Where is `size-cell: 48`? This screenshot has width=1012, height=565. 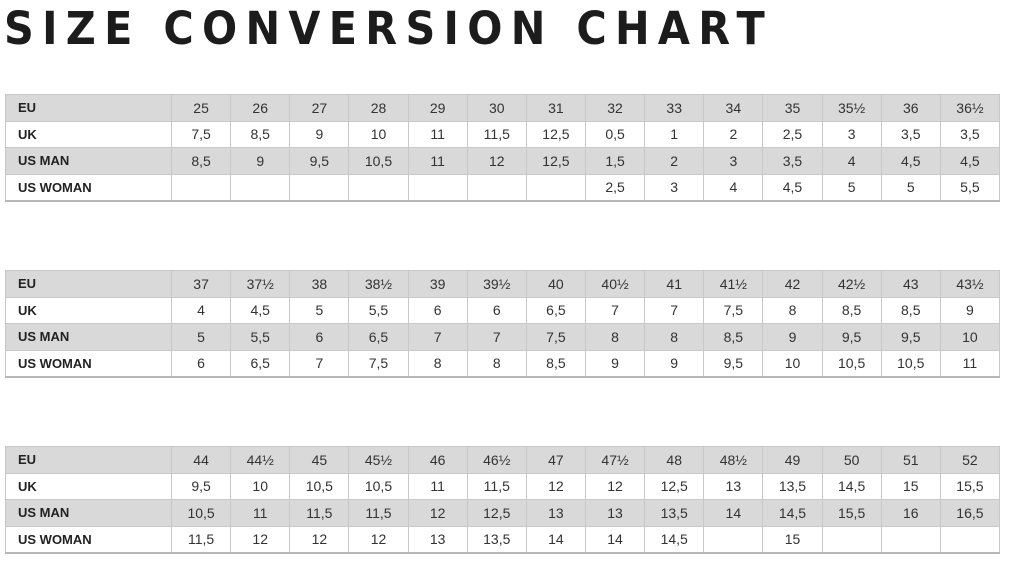 size-cell: 48 is located at coordinates (674, 460).